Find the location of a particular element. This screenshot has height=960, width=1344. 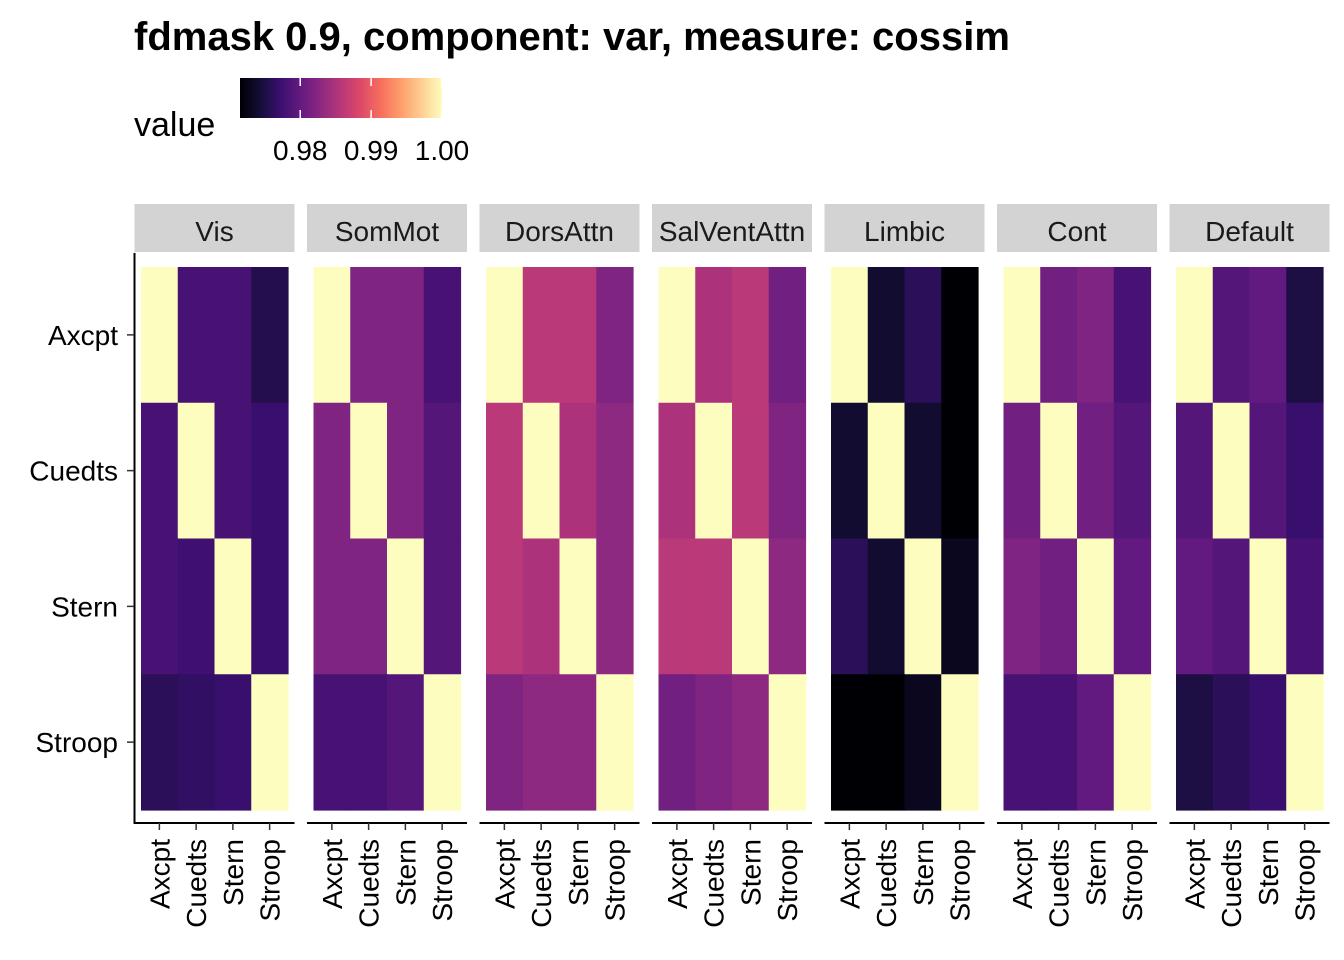

facet-strip-label: Vis is located at coordinates (214, 231).